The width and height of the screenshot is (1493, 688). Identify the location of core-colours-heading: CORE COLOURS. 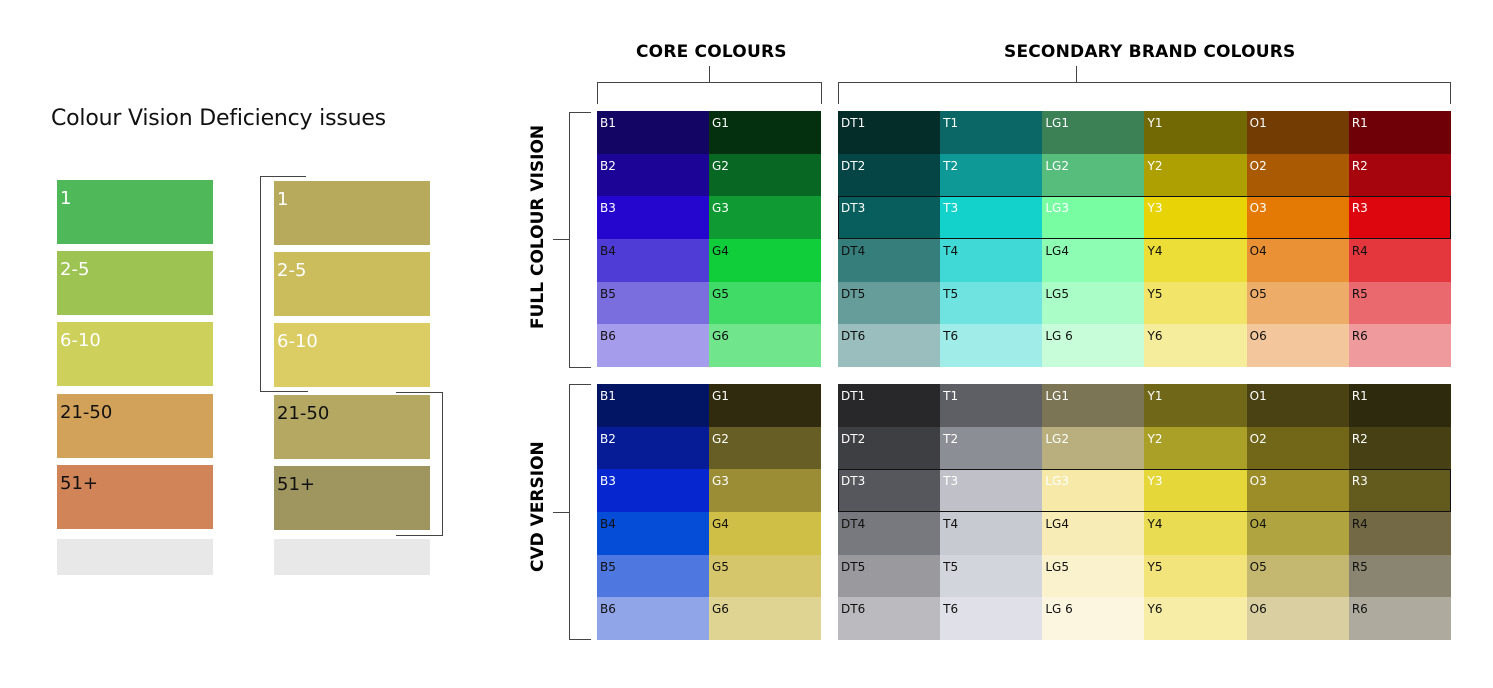
(711, 52).